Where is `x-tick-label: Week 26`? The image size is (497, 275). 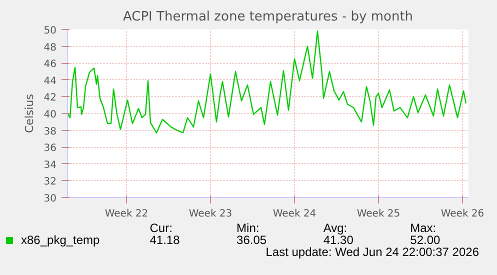 x-tick-label: Week 26 is located at coordinates (462, 214).